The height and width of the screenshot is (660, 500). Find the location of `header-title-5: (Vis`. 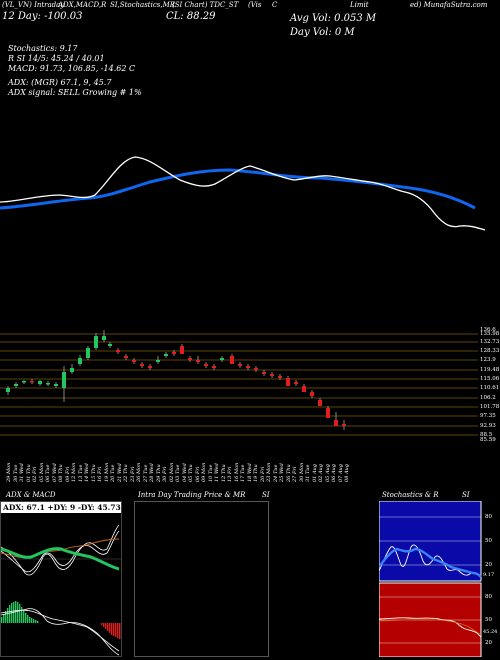

header-title-5: (Vis is located at coordinates (255, 5).